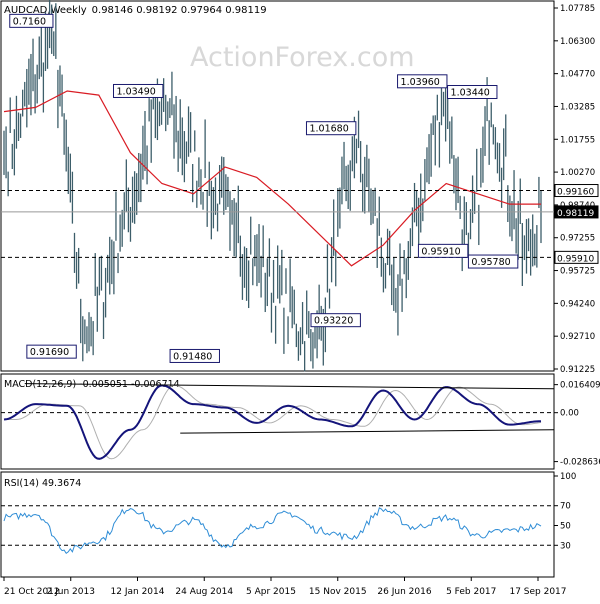  I want to click on y-tick-label: 0.91225, so click(577, 370).